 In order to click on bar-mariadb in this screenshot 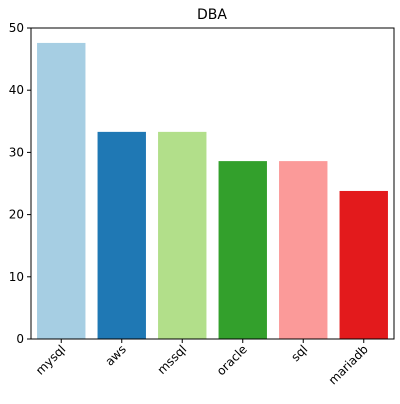, I will do `click(363, 264)`.